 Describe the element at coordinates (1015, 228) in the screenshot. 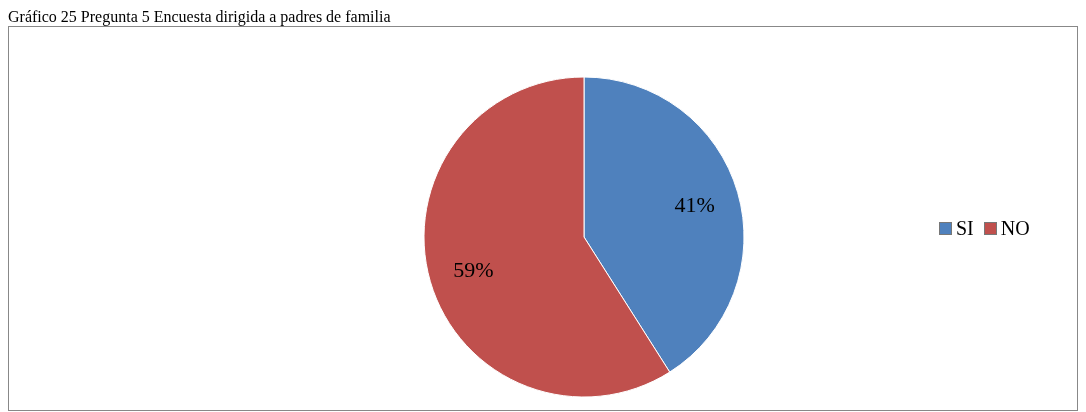

I see `legend-label: NO` at that location.